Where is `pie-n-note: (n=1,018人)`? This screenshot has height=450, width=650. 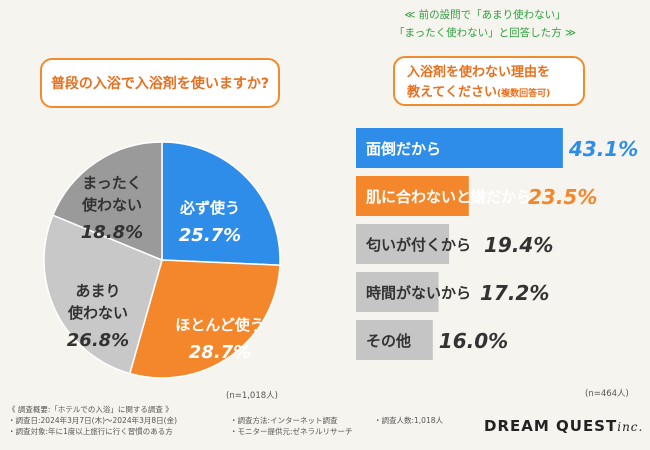
pie-n-note: (n=1,018人) is located at coordinates (252, 396).